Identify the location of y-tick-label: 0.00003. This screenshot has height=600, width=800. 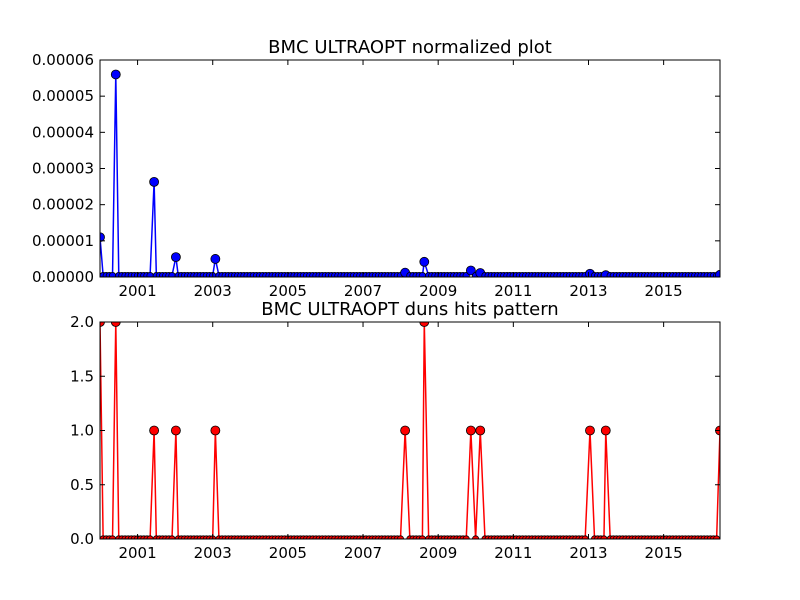
(63, 169).